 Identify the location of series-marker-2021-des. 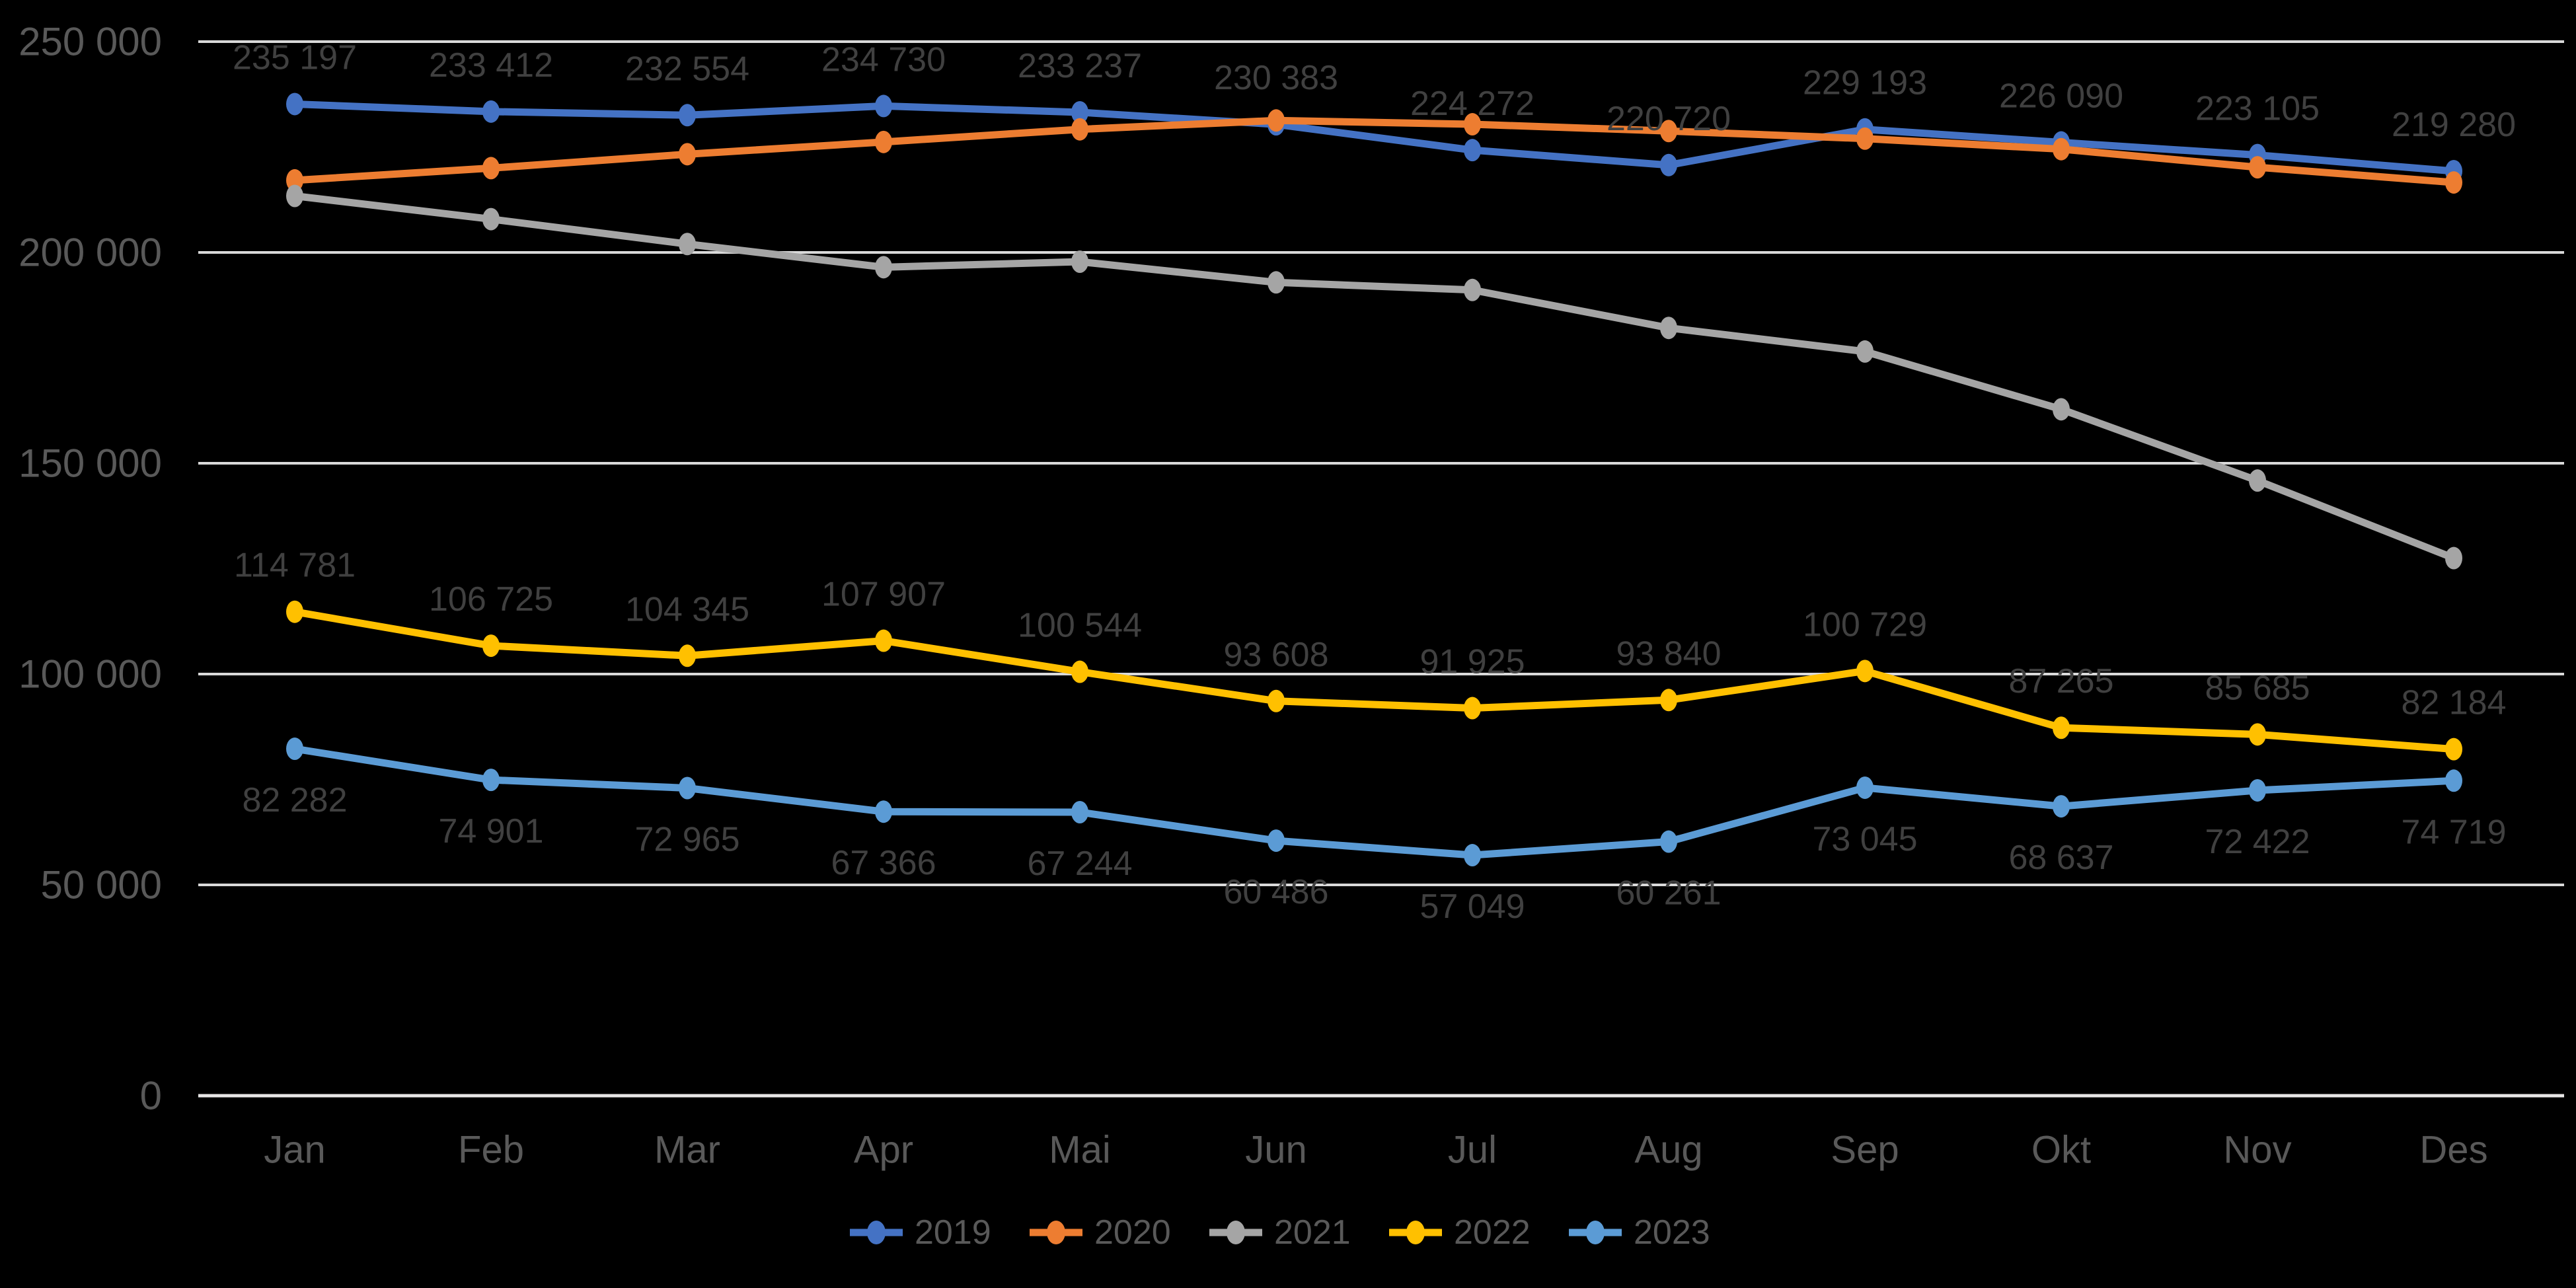
(2453, 558).